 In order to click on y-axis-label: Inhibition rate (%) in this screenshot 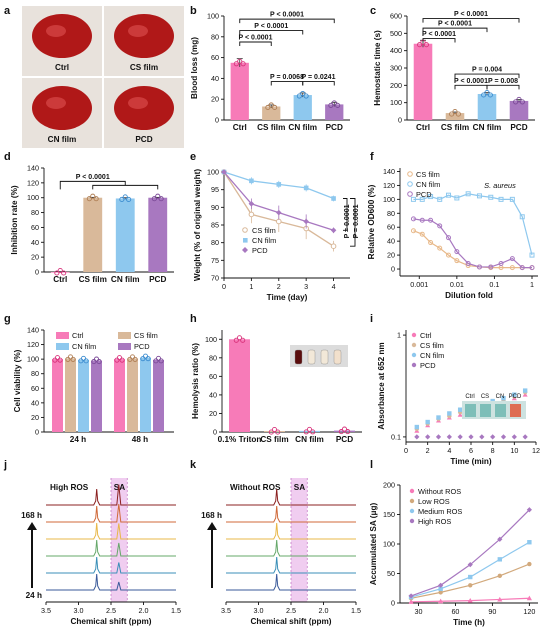, I will do `click(14, 219)`.